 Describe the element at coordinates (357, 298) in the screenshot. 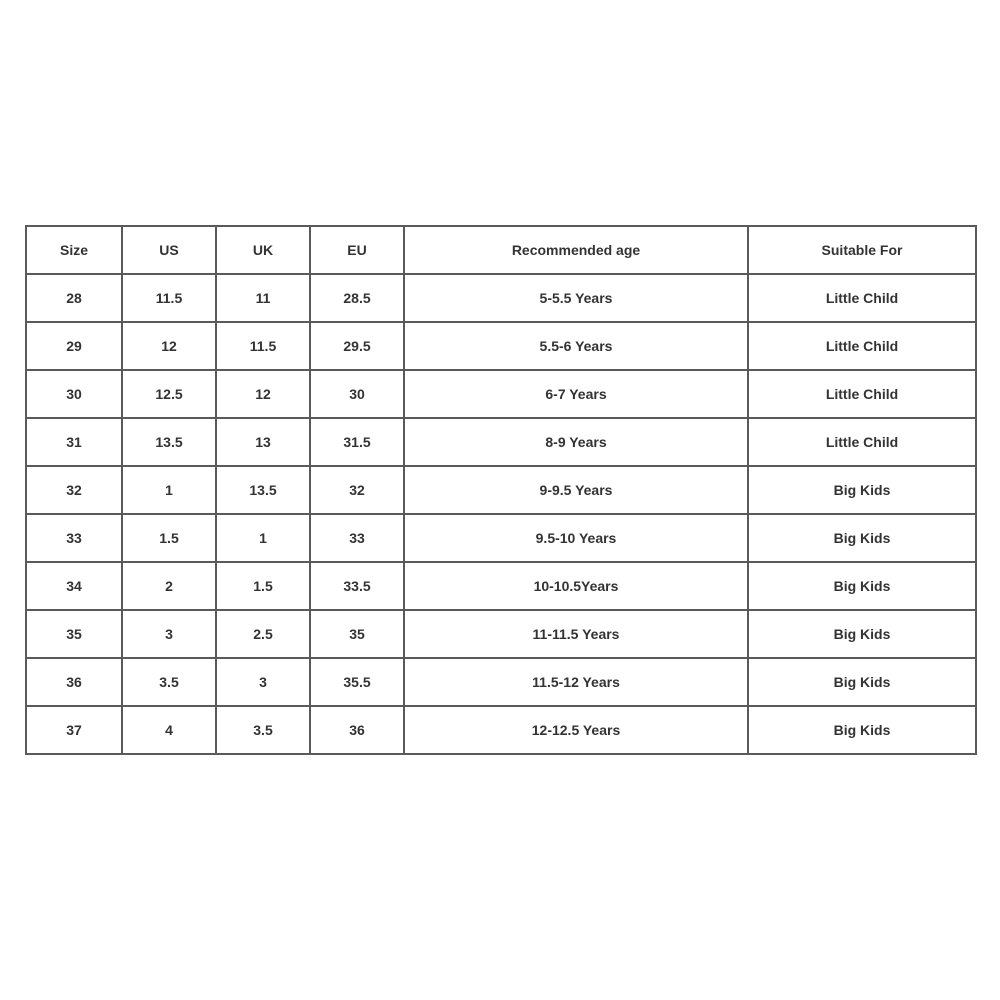

I see `cell-eu: 28.5` at that location.